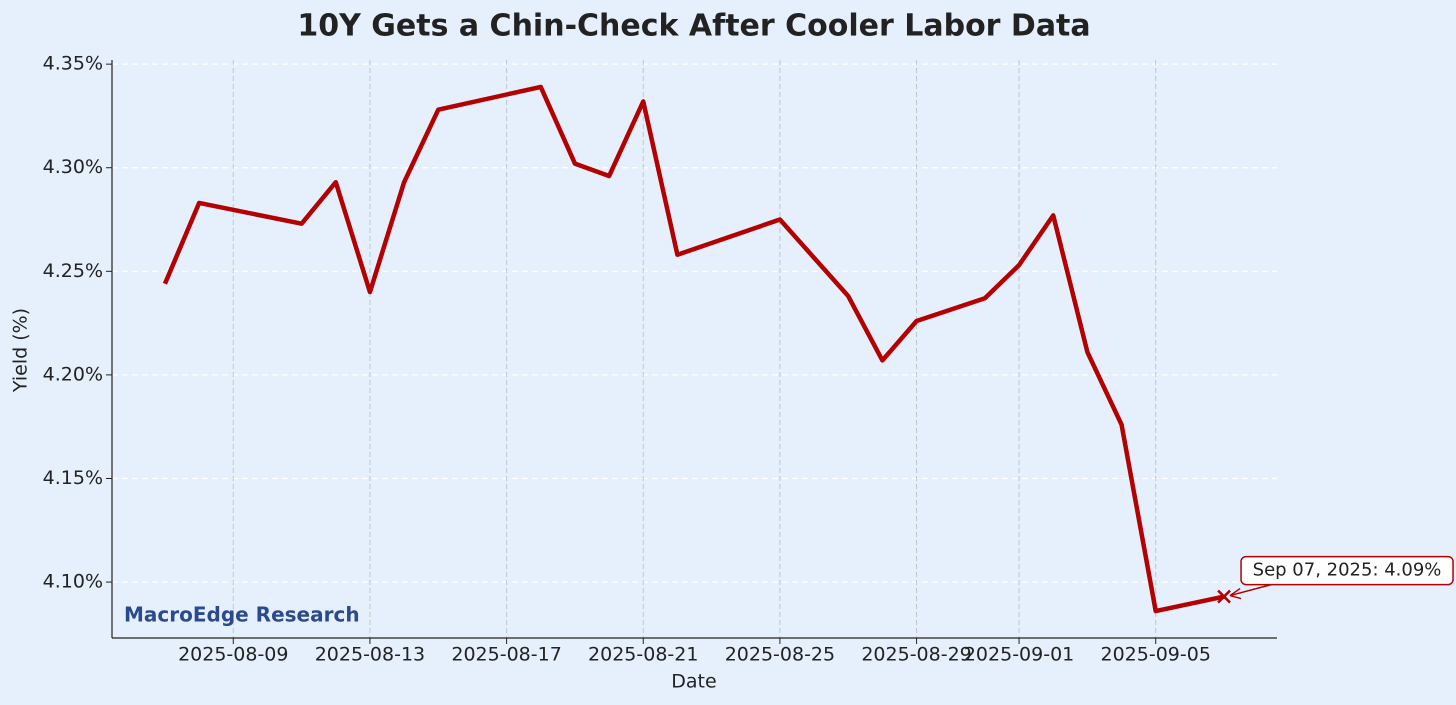  What do you see at coordinates (233, 655) in the screenshot?
I see `x-tick-label: 2025-08-09` at bounding box center [233, 655].